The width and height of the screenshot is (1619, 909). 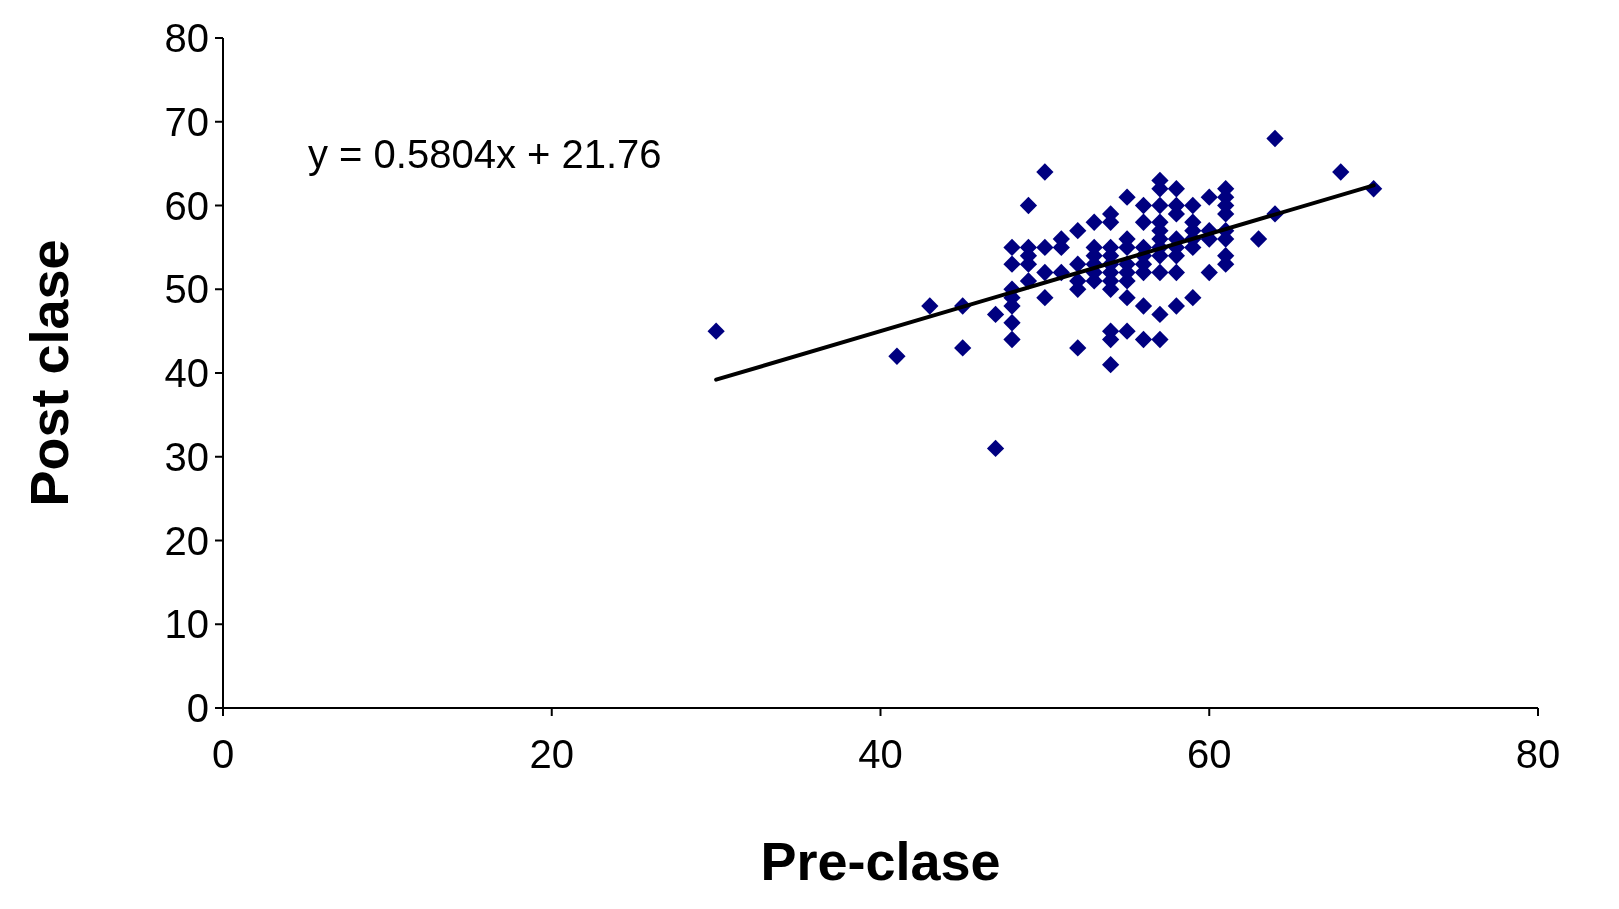 What do you see at coordinates (186, 456) in the screenshot?
I see `y-tick-label: 30` at bounding box center [186, 456].